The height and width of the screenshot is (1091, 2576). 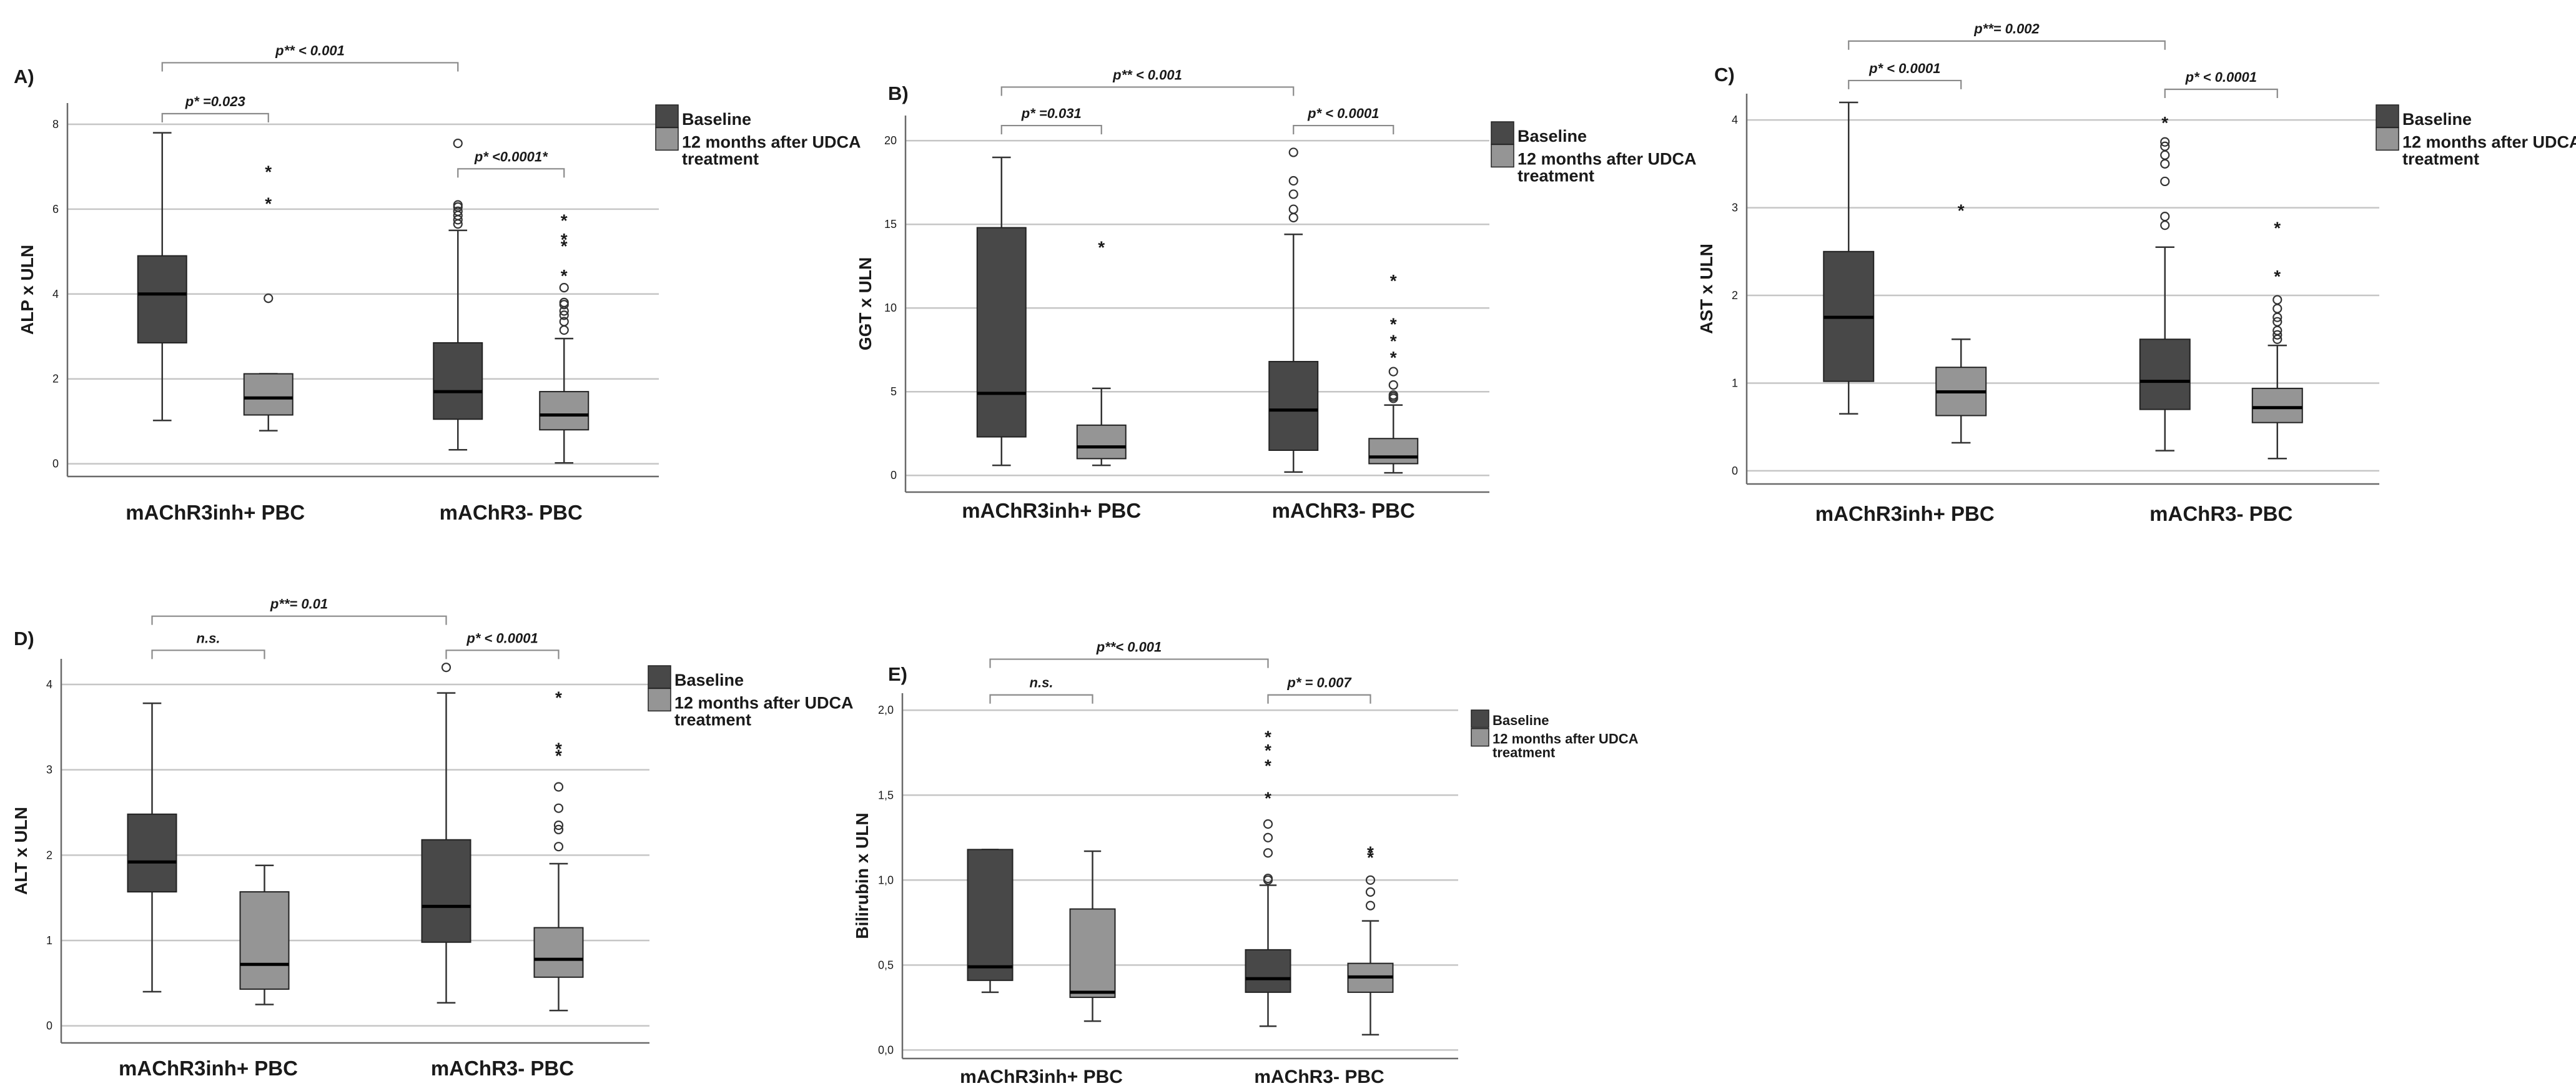 What do you see at coordinates (894, 475) in the screenshot?
I see `y-tick-label: 0` at bounding box center [894, 475].